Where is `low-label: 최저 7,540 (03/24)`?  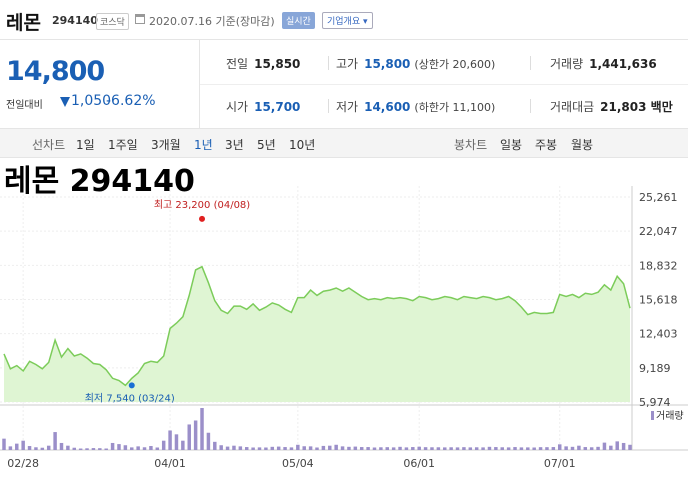
low-label: 최저 7,540 (03/24) is located at coordinates (130, 398).